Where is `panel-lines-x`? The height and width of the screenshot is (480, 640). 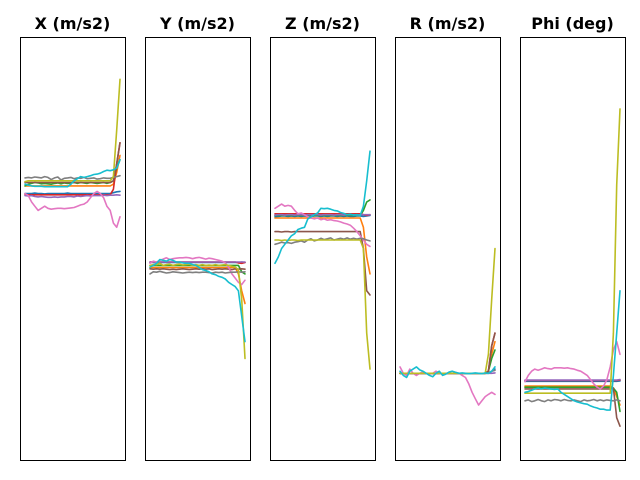
panel-lines-x is located at coordinates (72, 153).